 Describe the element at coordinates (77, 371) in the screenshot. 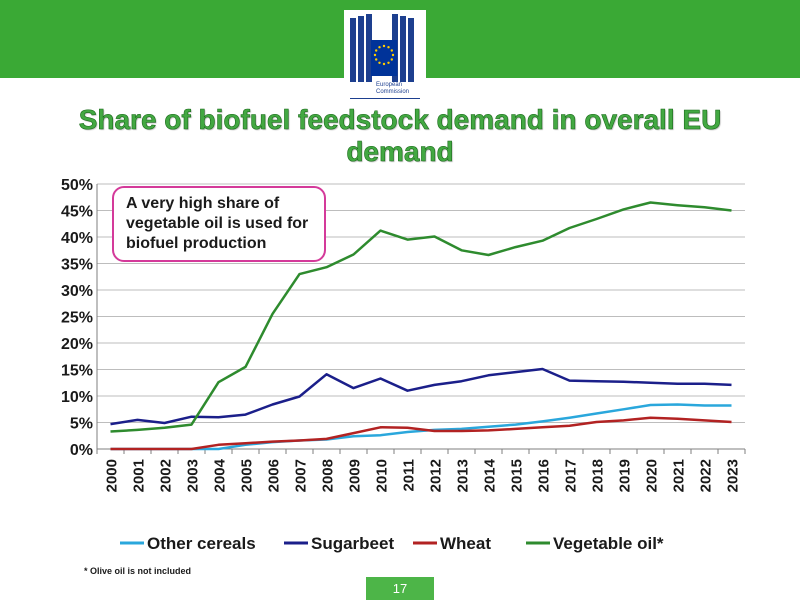

I see `y-tick-label: 15%` at that location.